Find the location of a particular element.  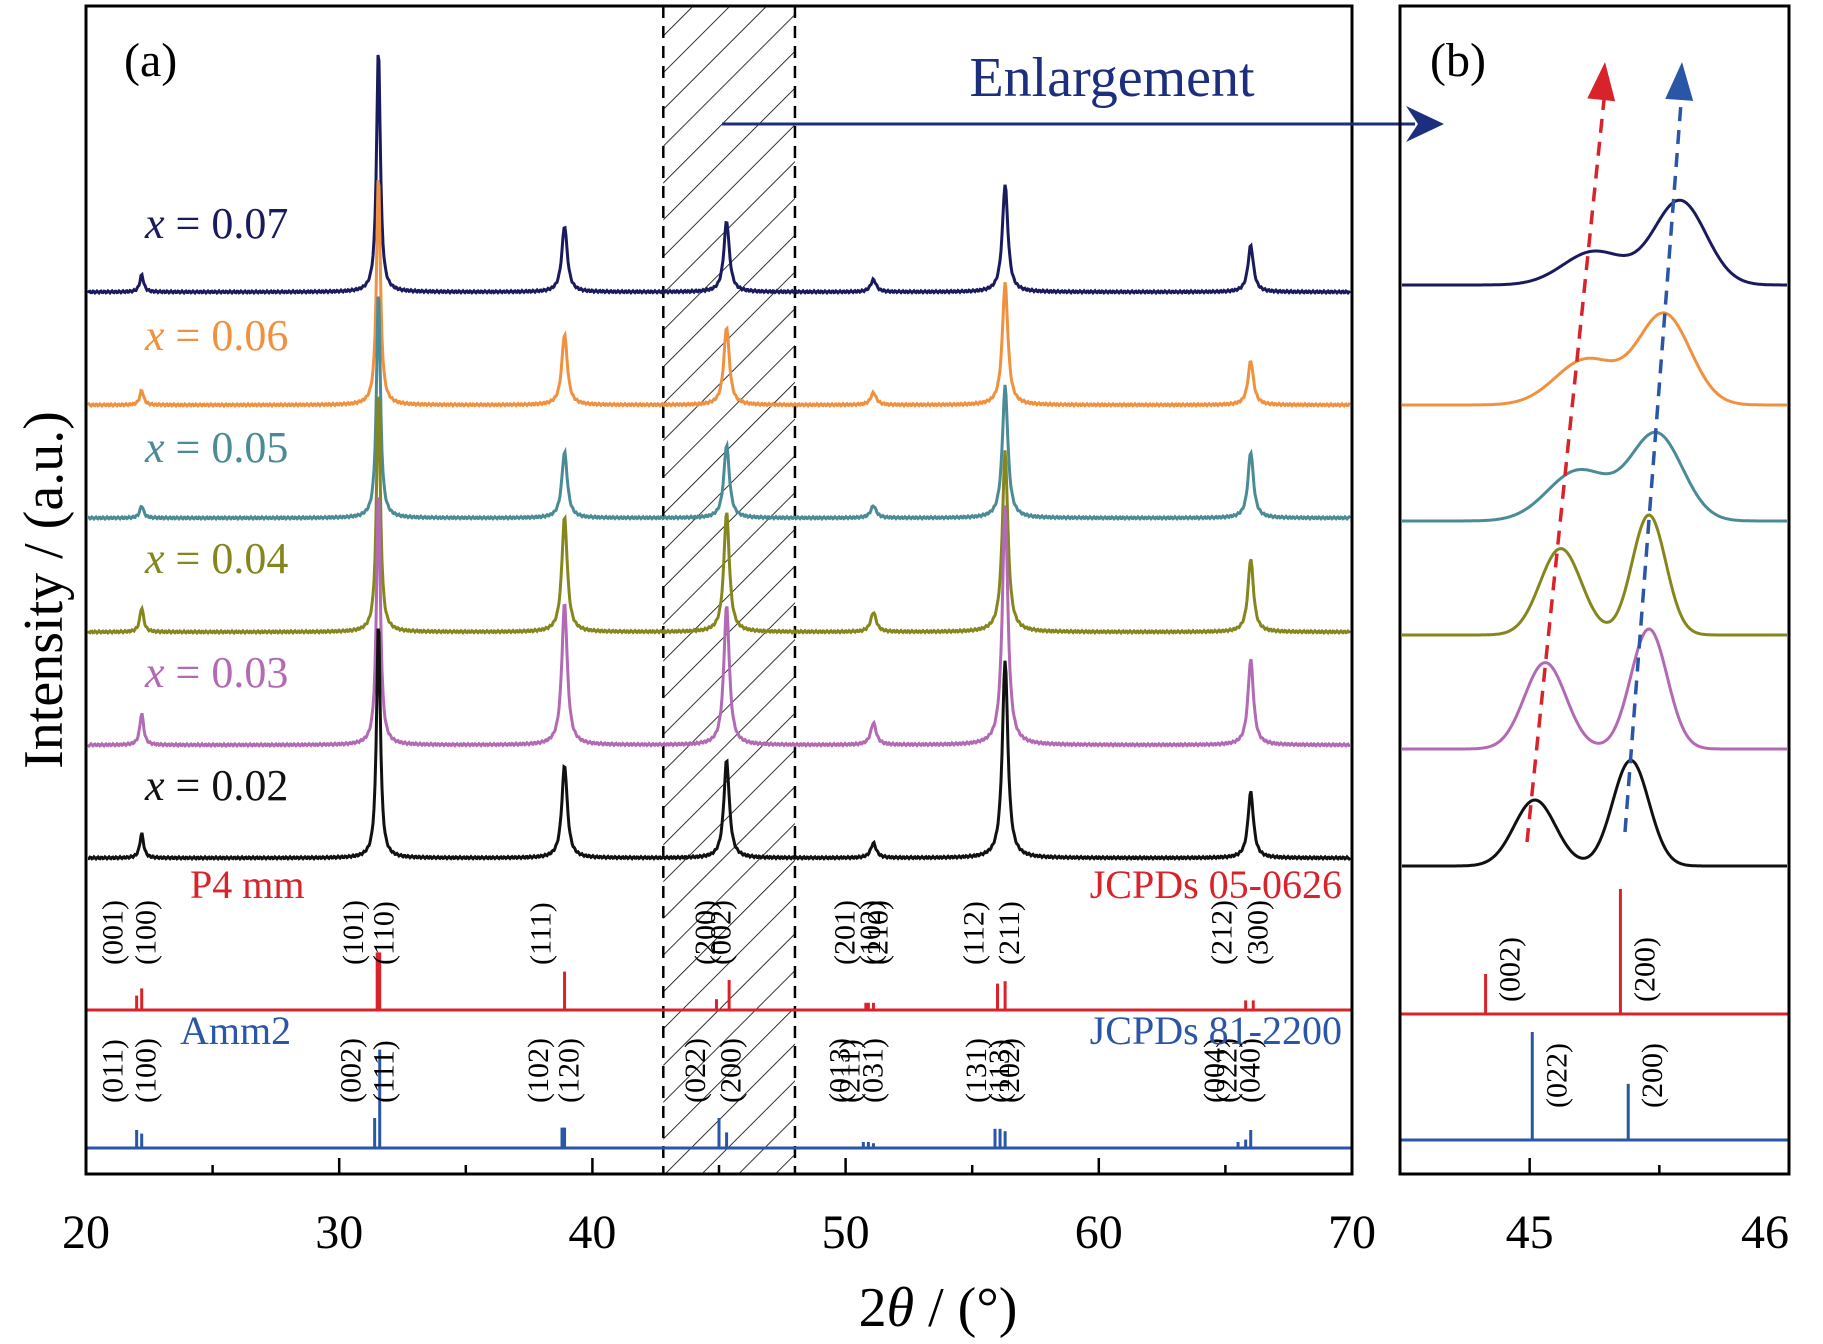

panel-b-hkl-label: (002) is located at coordinates (1510, 969).